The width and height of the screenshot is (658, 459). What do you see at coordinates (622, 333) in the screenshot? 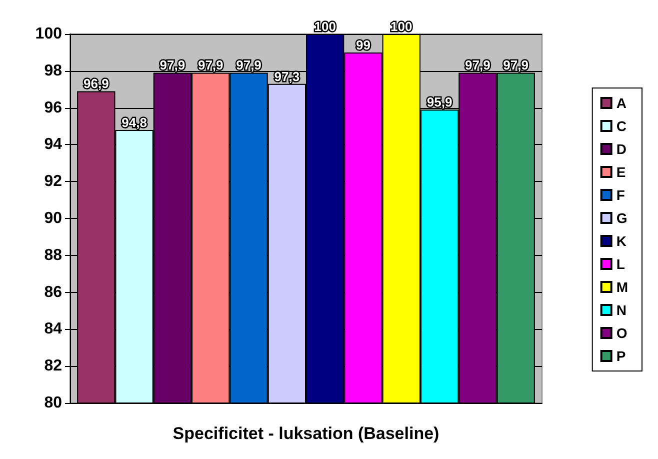
I see `legend-label: O` at bounding box center [622, 333].